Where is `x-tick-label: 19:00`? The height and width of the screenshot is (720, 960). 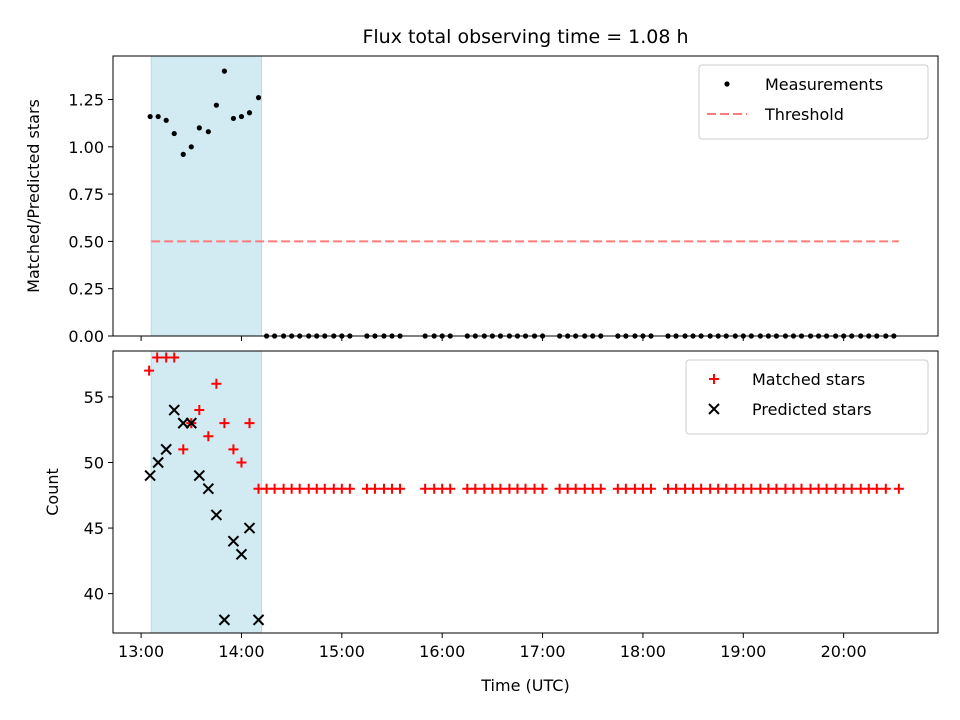 x-tick-label: 19:00 is located at coordinates (743, 651).